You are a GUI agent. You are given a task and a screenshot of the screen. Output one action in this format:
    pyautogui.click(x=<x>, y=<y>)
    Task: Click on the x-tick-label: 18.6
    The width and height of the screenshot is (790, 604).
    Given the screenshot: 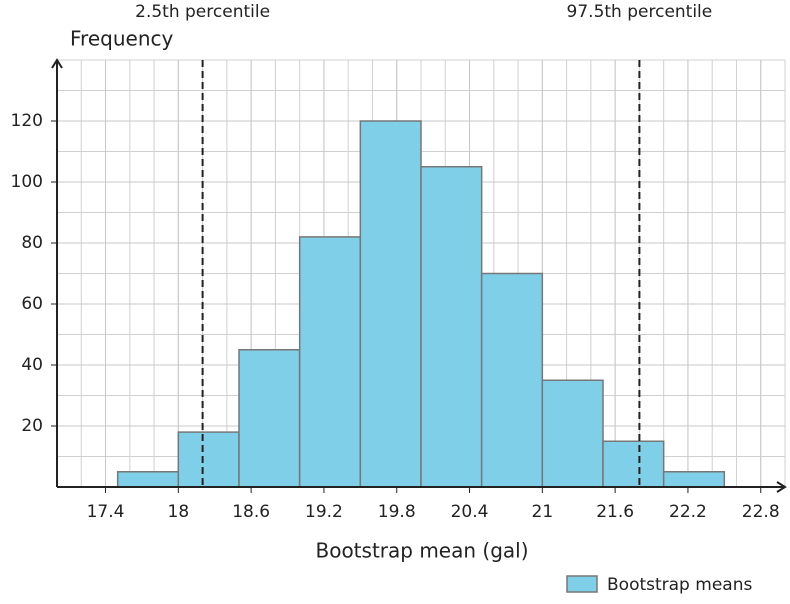 What is the action you would take?
    pyautogui.click(x=251, y=512)
    